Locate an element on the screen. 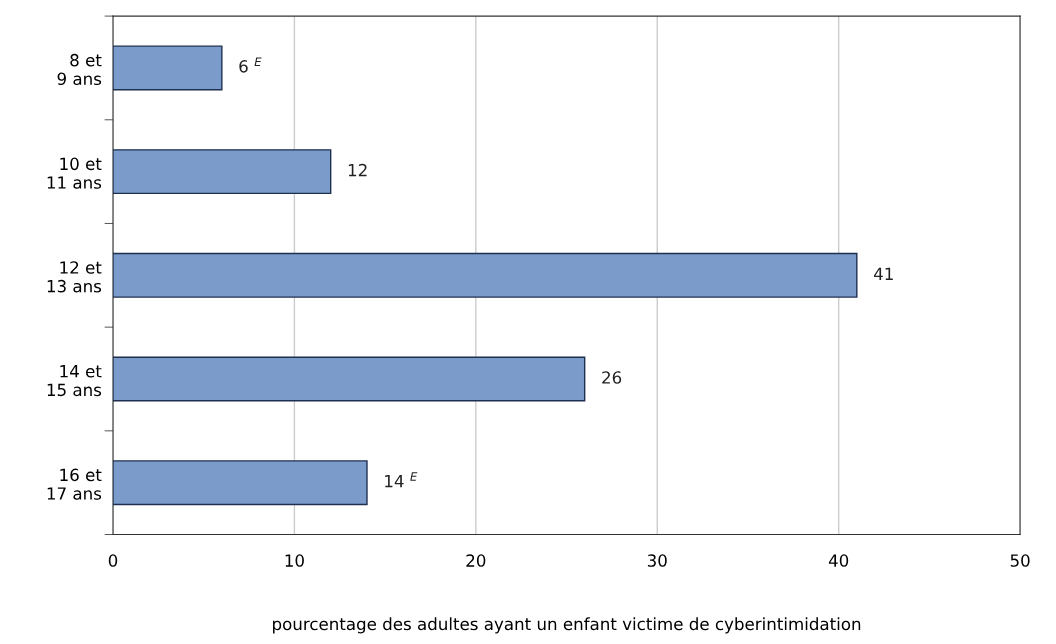 This screenshot has width=1056, height=644. data-label: 6 $^{E}$ is located at coordinates (250, 65).